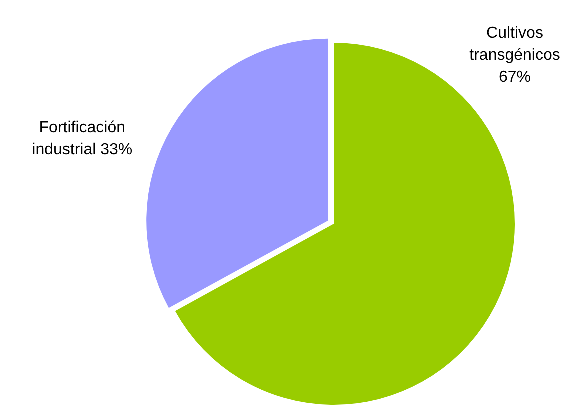 The width and height of the screenshot is (574, 418). What do you see at coordinates (82, 138) in the screenshot?
I see `slice-label: Fortificación industrial 33%` at bounding box center [82, 138].